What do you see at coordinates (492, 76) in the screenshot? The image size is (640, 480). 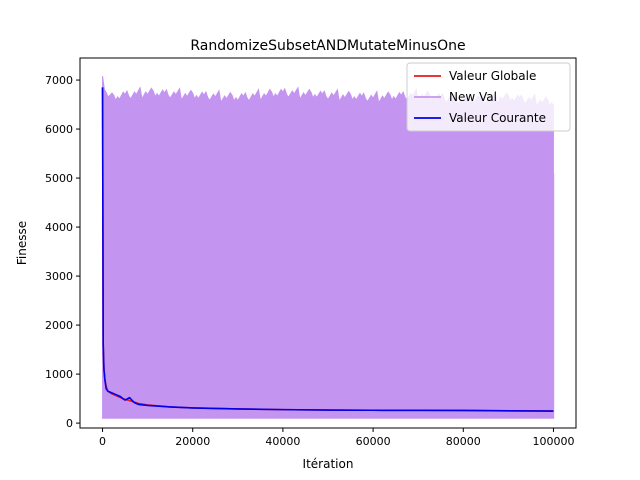 I see `legend-entry: Valeur Globale` at bounding box center [492, 76].